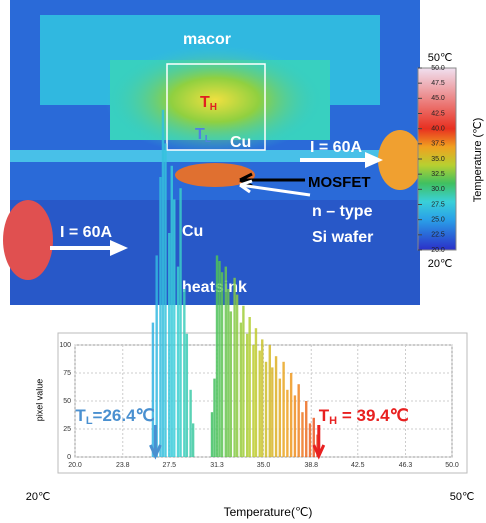  What do you see at coordinates (438, 250) in the screenshot?
I see `colorbar-tick-label: 20.0` at bounding box center [438, 250].